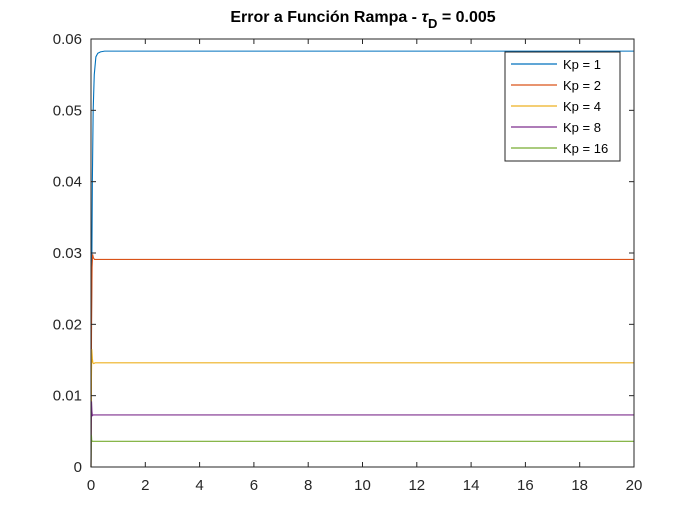  Describe the element at coordinates (562, 106) in the screenshot. I see `legend: Kp = 1 Kp = 2 Kp = 4 Kp = 8 Kp = 16` at that location.